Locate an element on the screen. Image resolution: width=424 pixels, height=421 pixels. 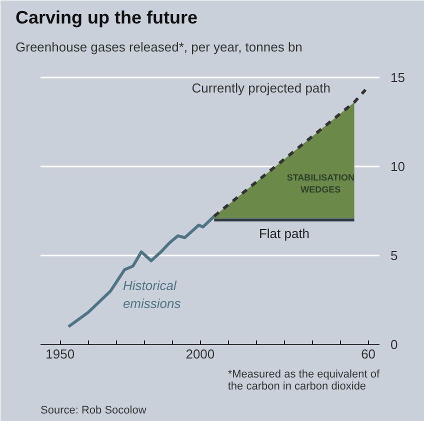
chart-title: Carving up the future is located at coordinates (107, 18).